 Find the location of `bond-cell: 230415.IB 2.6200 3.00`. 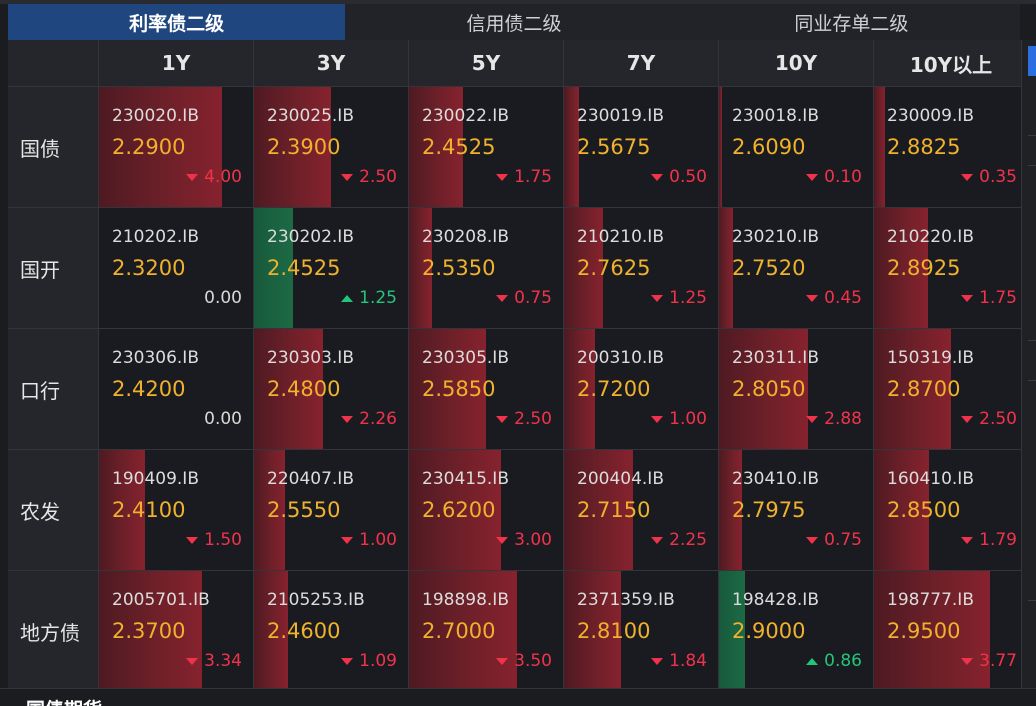

bond-cell: 230415.IB 2.6200 3.00 is located at coordinates (486, 510).